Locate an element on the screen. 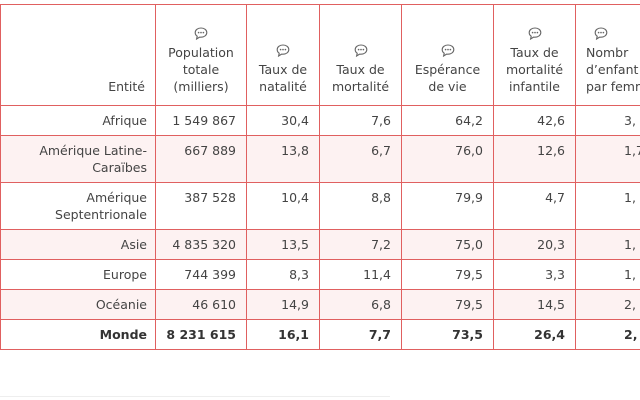  table-cell: Amérique Septentrionale is located at coordinates (78, 206).